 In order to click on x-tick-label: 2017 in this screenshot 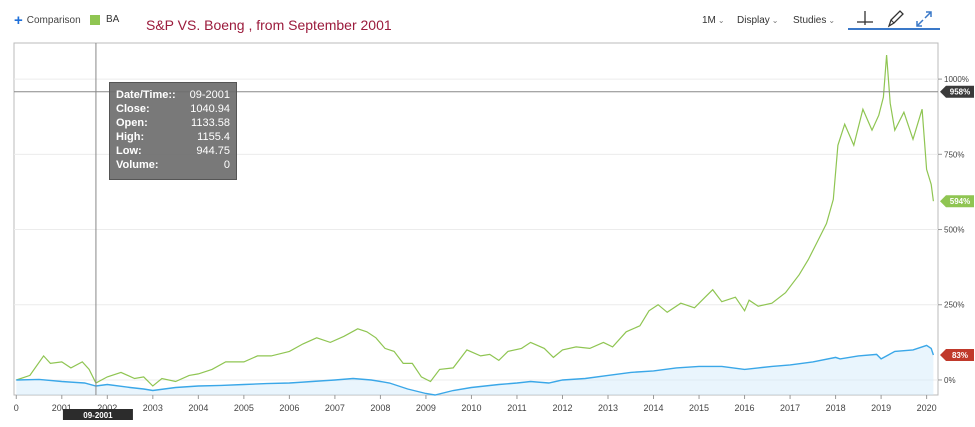, I will do `click(790, 408)`.